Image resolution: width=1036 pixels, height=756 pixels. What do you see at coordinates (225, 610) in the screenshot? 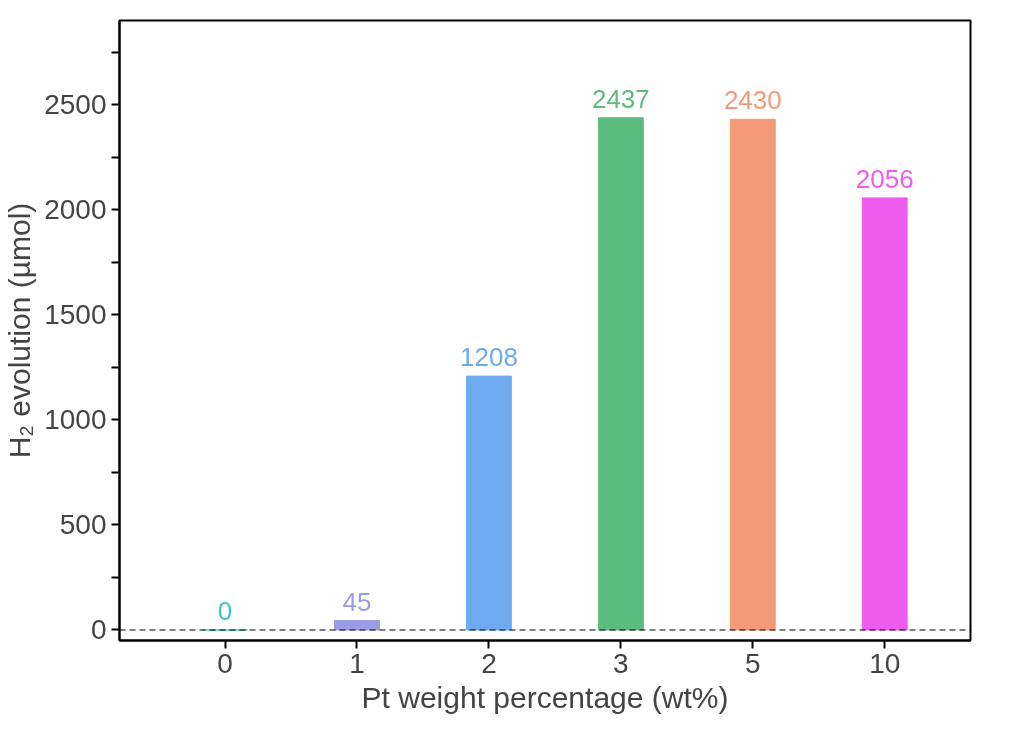
I see `data-label: 0` at bounding box center [225, 610].